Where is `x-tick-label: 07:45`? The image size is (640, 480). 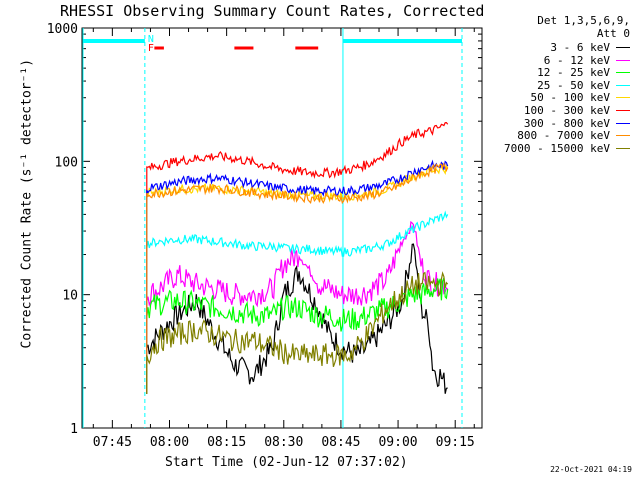 x-tick-label: 07:45 is located at coordinates (112, 442).